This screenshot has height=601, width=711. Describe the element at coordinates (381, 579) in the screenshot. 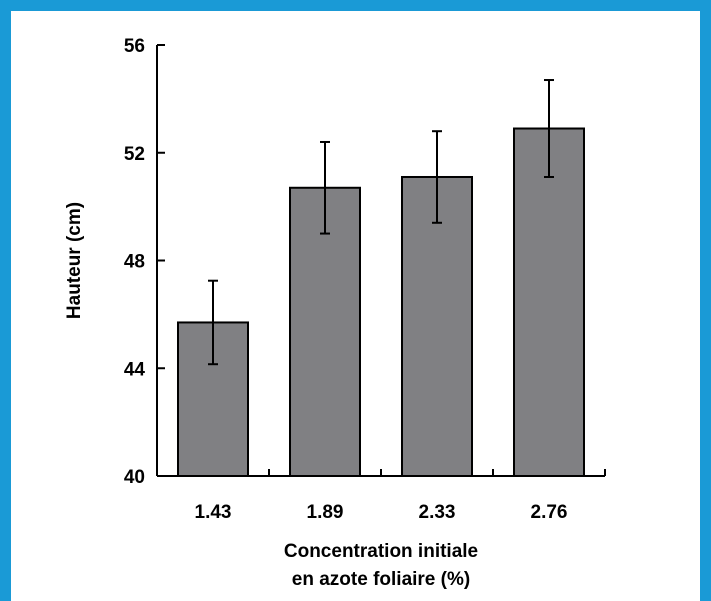

I see `x-axis-title-line-2: en azote foliaire (%)` at that location.